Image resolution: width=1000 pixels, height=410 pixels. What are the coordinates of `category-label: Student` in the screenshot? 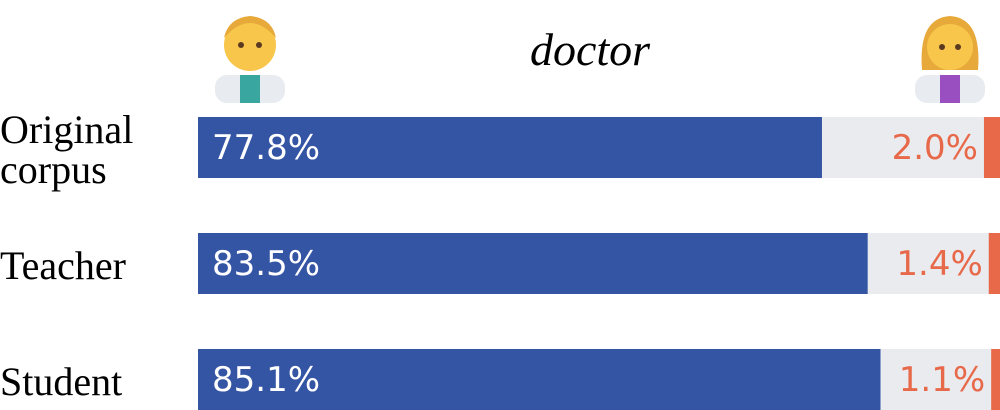 It's located at (61, 381).